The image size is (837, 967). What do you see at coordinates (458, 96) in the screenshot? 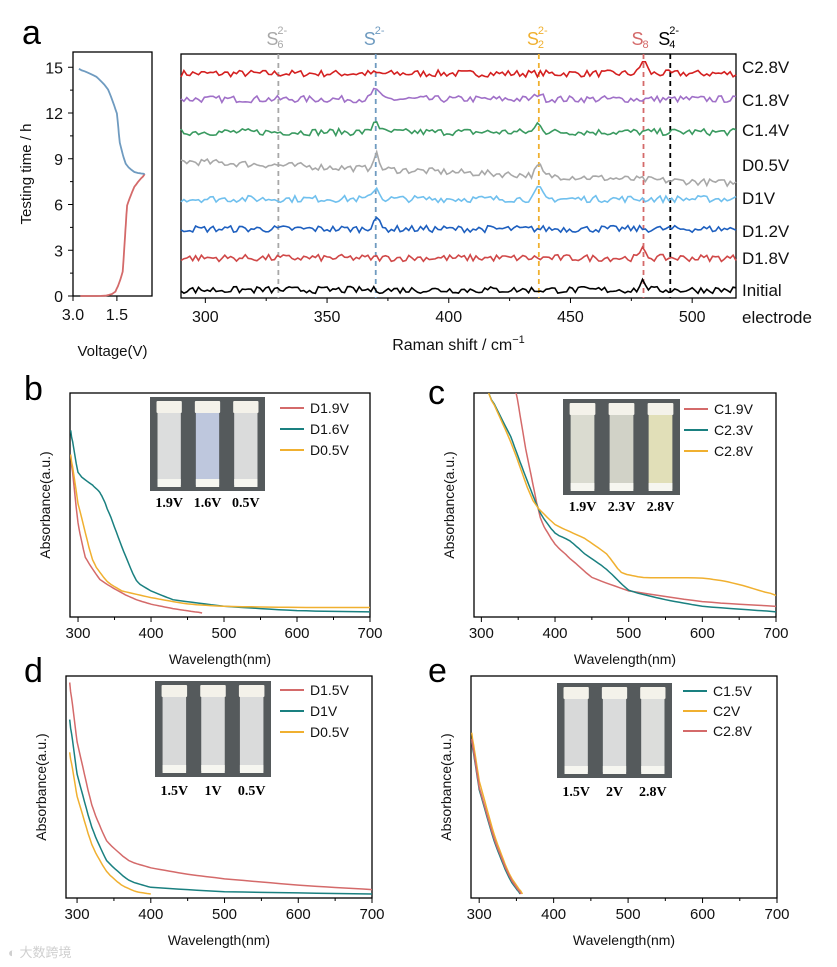
I see `spectrum-C1.8V` at bounding box center [458, 96].